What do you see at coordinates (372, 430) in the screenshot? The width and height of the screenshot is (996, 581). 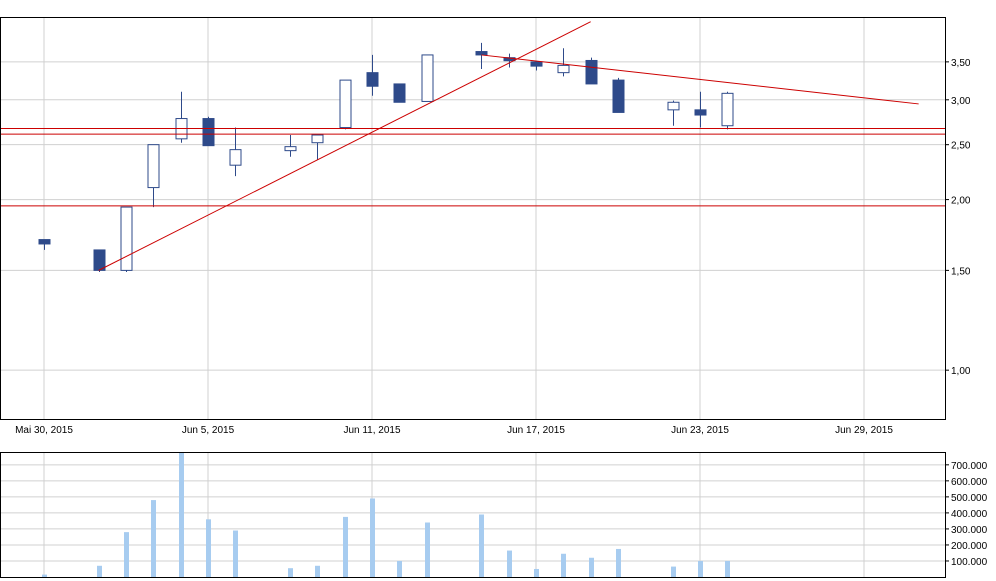 I see `x-tick-label: Jun 11, 2015` at bounding box center [372, 430].